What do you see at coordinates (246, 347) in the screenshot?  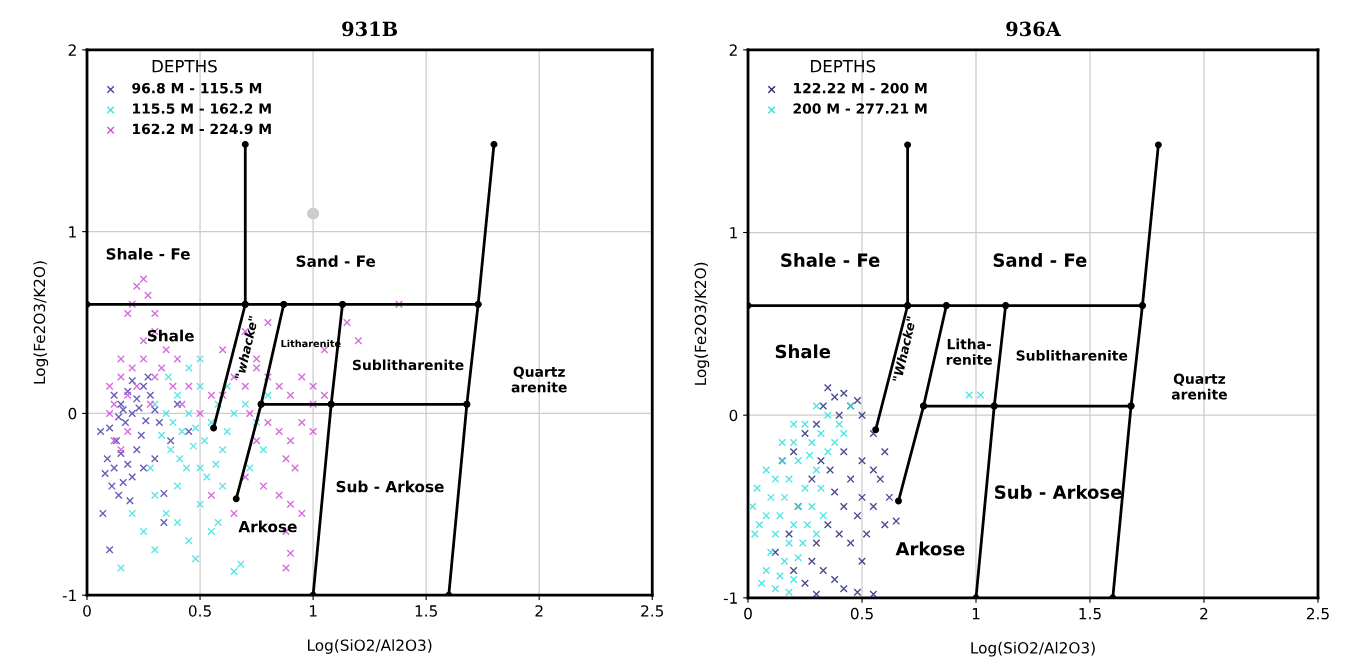 I see `annotation: "whacke"` at bounding box center [246, 347].